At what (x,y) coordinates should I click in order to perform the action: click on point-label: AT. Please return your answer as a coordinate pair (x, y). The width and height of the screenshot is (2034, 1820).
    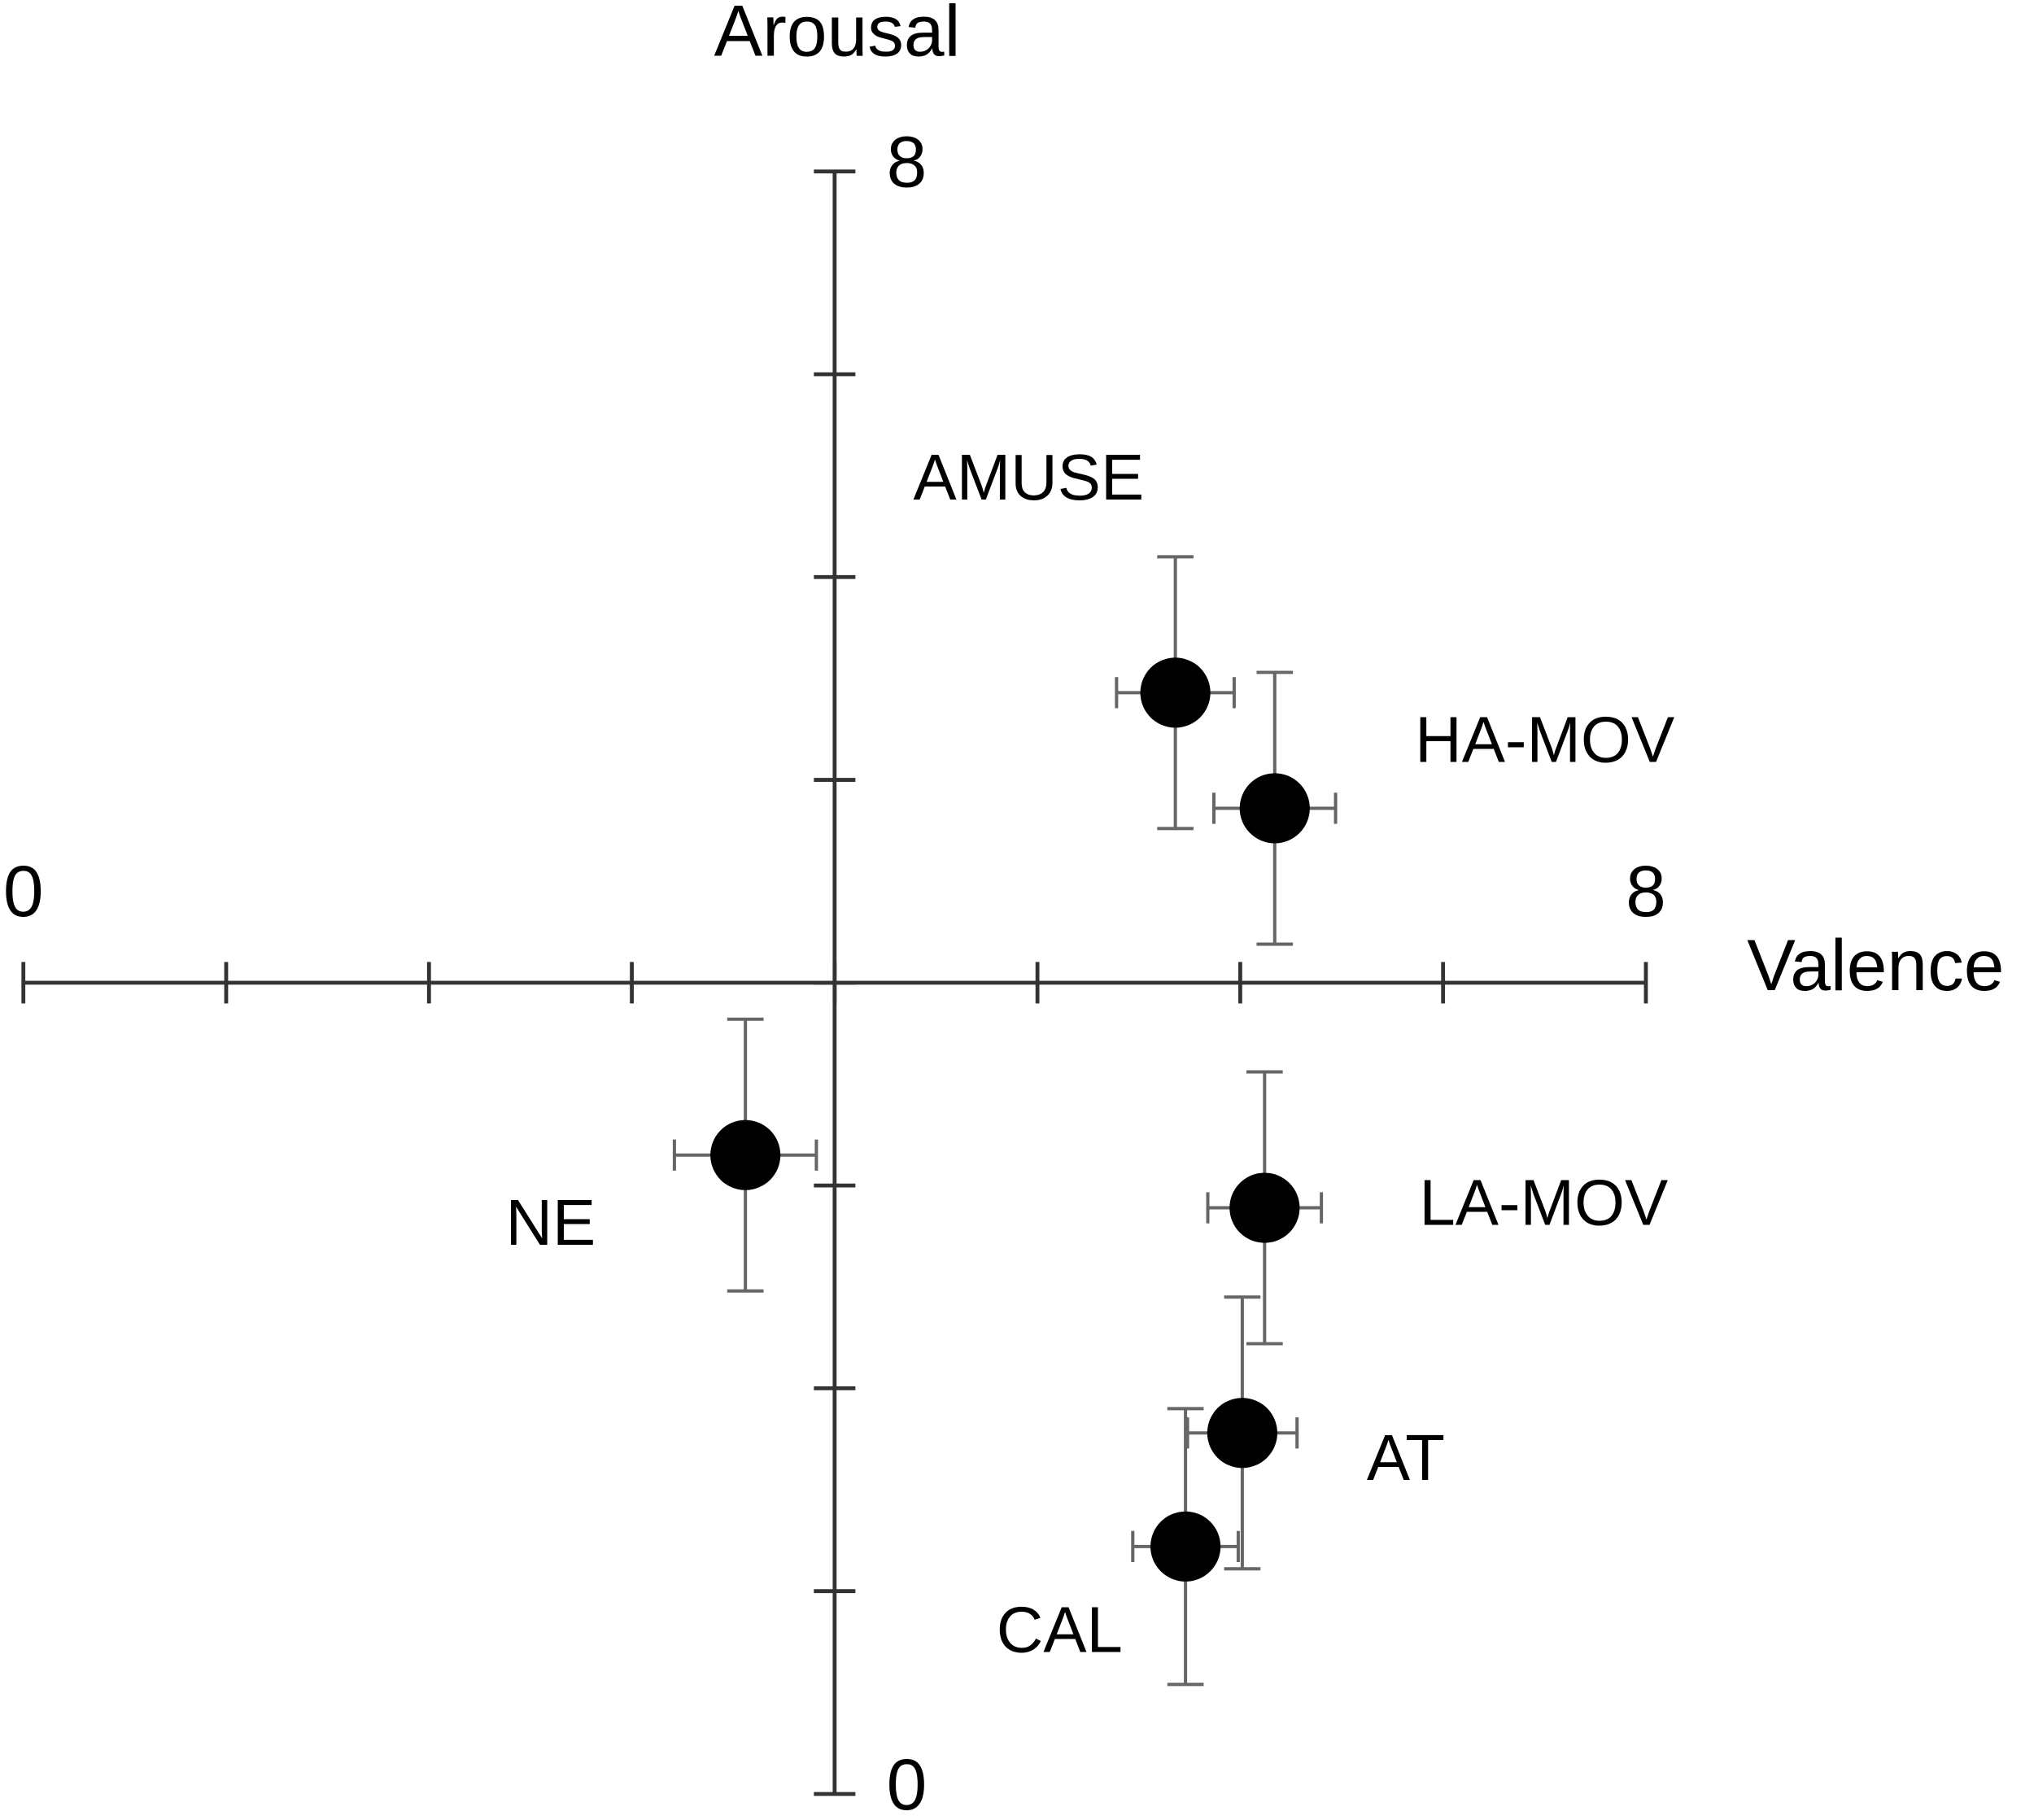
    Looking at the image, I should click on (1406, 1457).